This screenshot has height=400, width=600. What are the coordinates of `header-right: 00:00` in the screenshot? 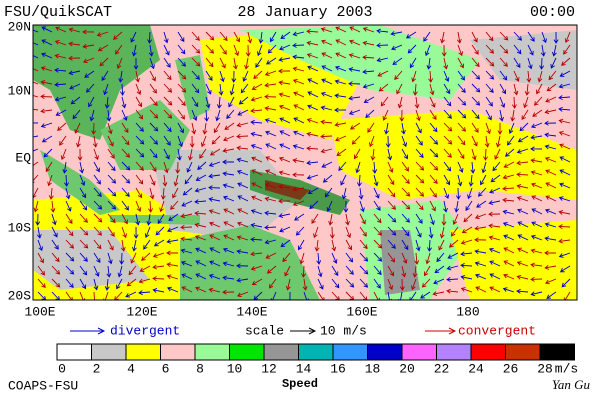 It's located at (552, 12).